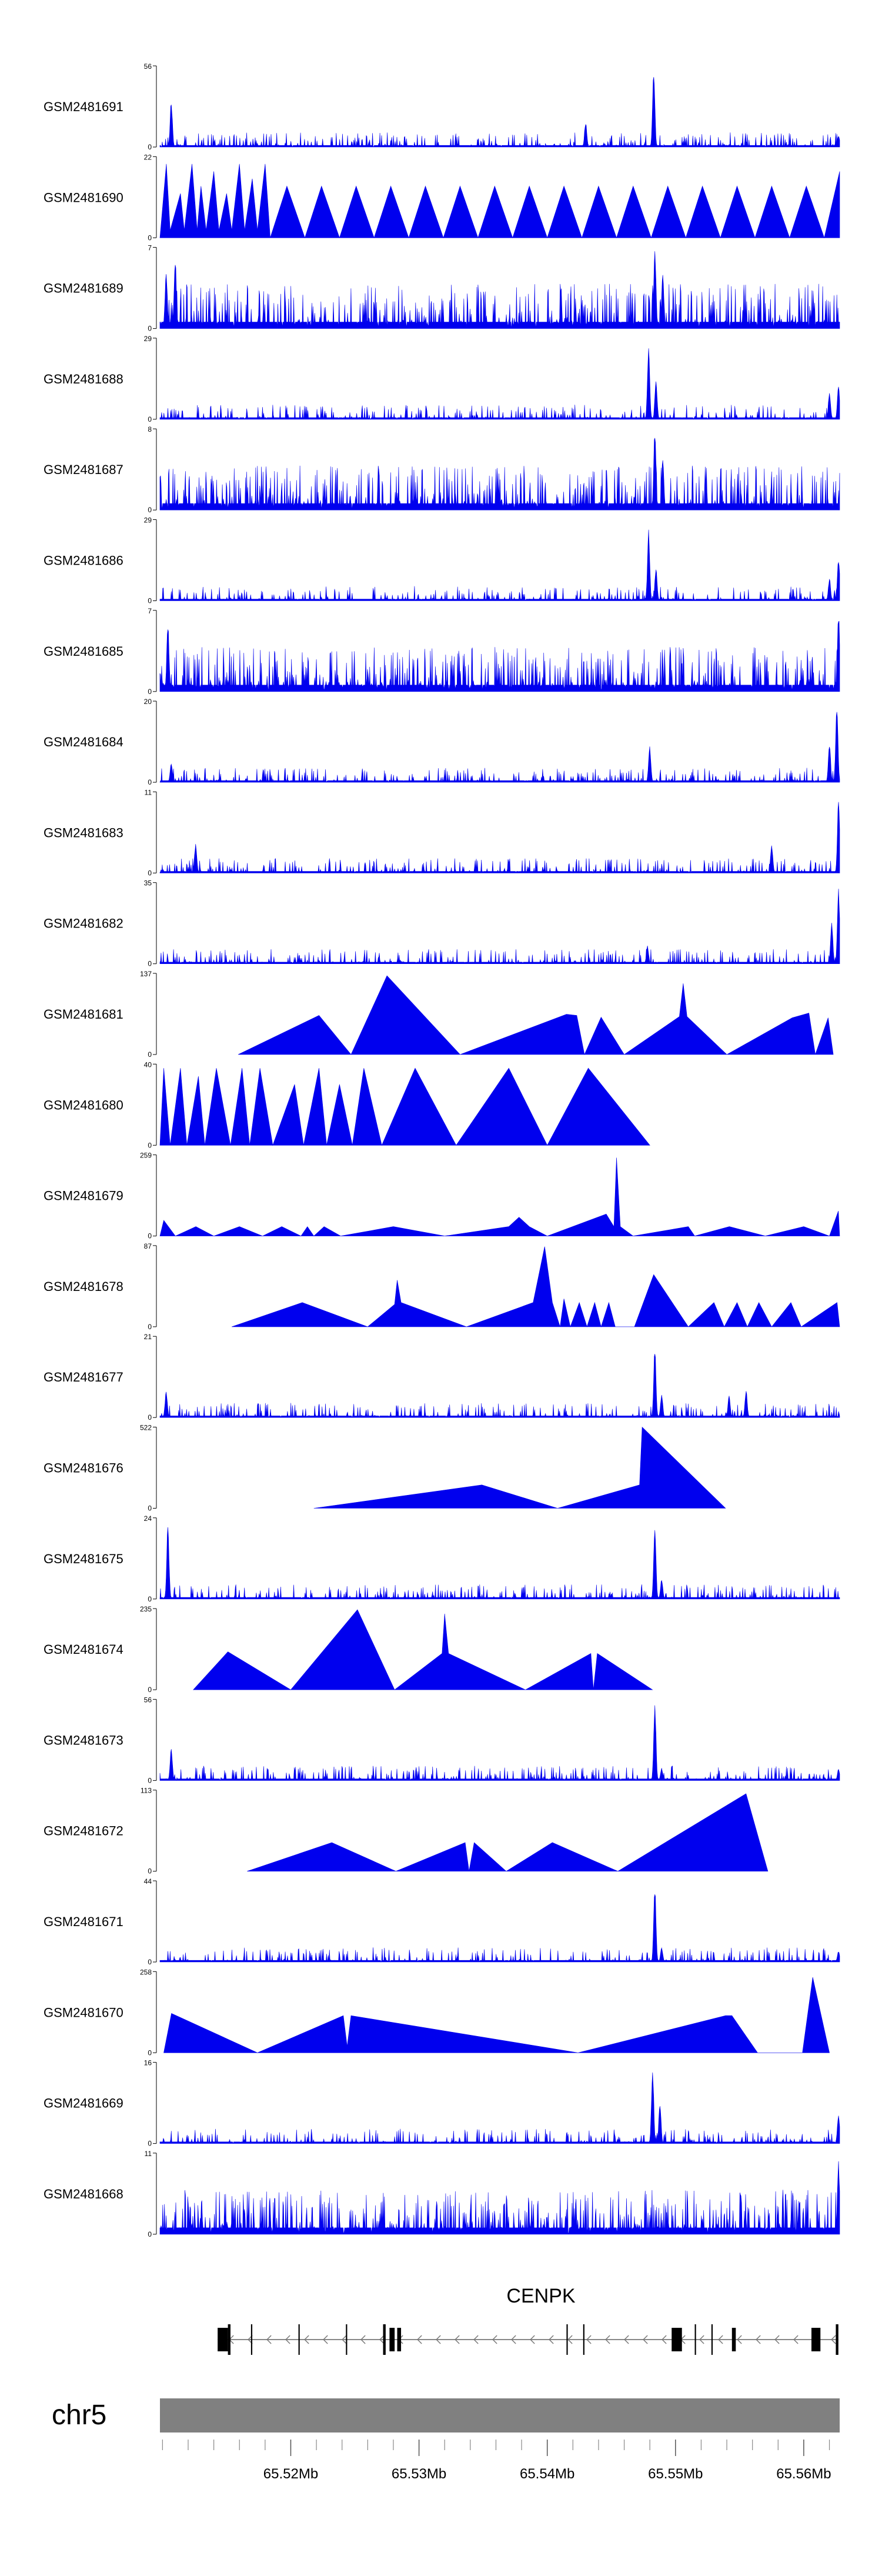 This screenshot has height=2576, width=882. What do you see at coordinates (83, 1921) in the screenshot?
I see `track-label: GSM2481671` at bounding box center [83, 1921].